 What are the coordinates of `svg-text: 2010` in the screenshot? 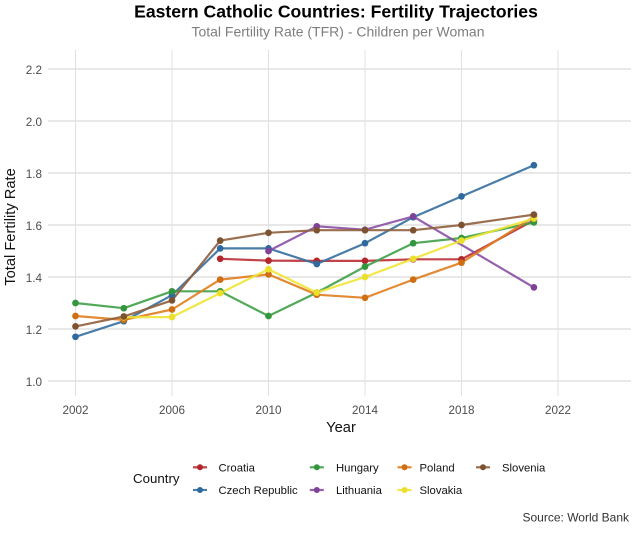 It's located at (268, 410).